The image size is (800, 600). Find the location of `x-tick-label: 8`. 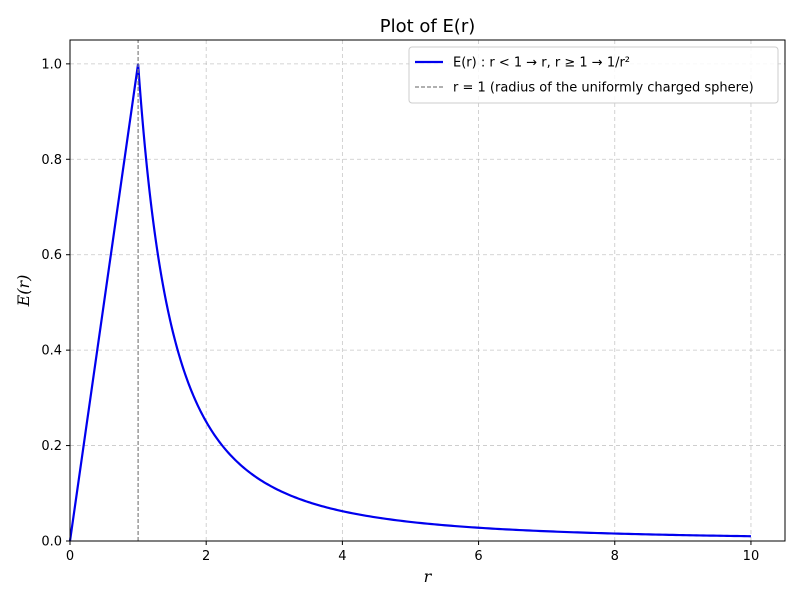

x-tick-label: 8 is located at coordinates (615, 556).